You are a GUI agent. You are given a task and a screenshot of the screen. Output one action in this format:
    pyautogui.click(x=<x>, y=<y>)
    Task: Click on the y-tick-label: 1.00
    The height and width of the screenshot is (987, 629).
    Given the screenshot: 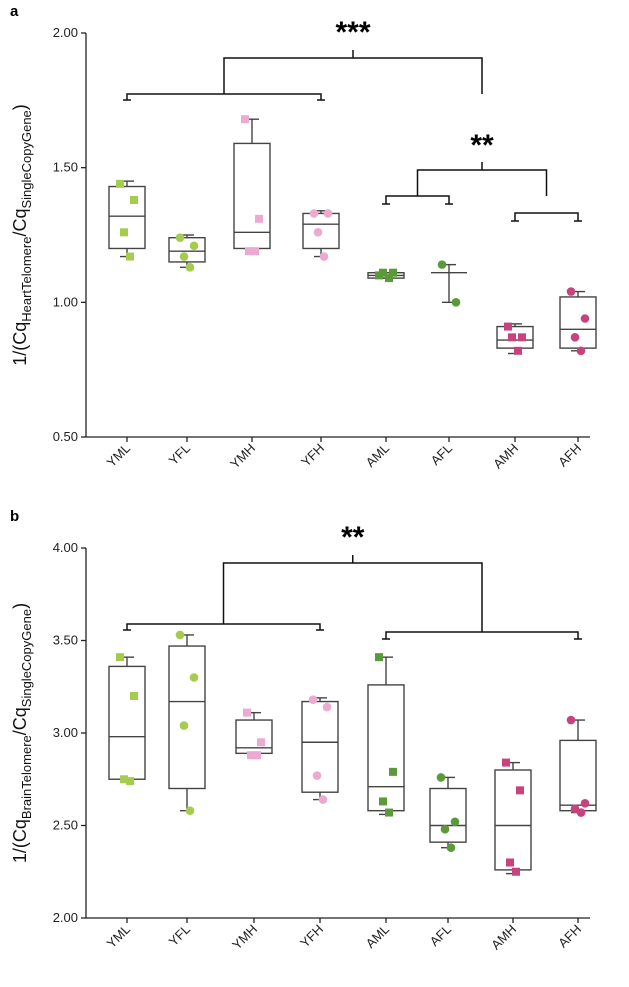 What is the action you would take?
    pyautogui.click(x=65, y=301)
    